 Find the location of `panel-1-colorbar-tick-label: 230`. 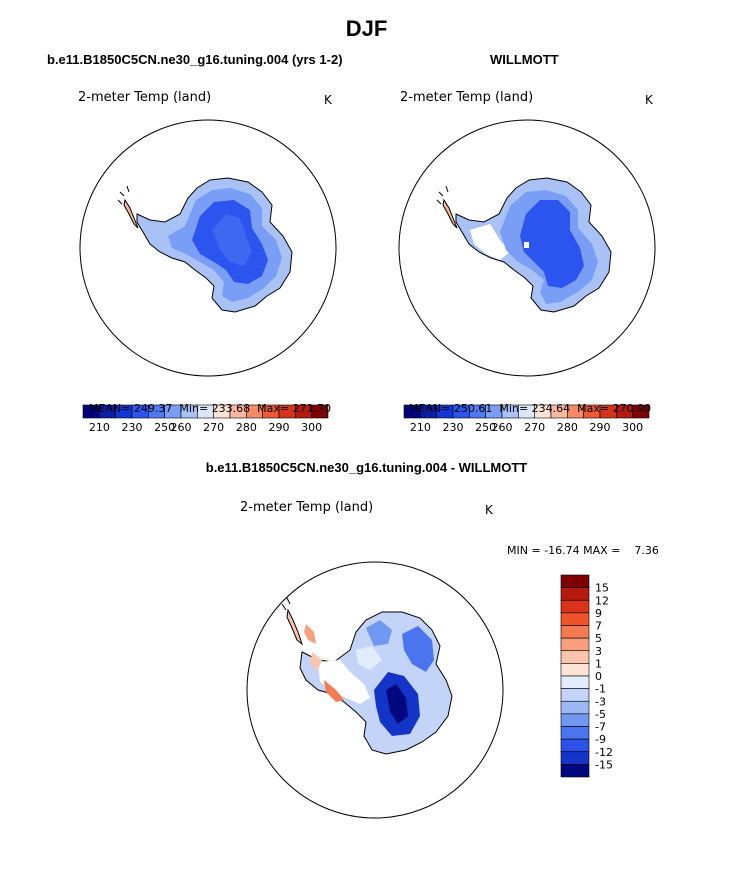

panel-1-colorbar-tick-label: 230 is located at coordinates (132, 427).